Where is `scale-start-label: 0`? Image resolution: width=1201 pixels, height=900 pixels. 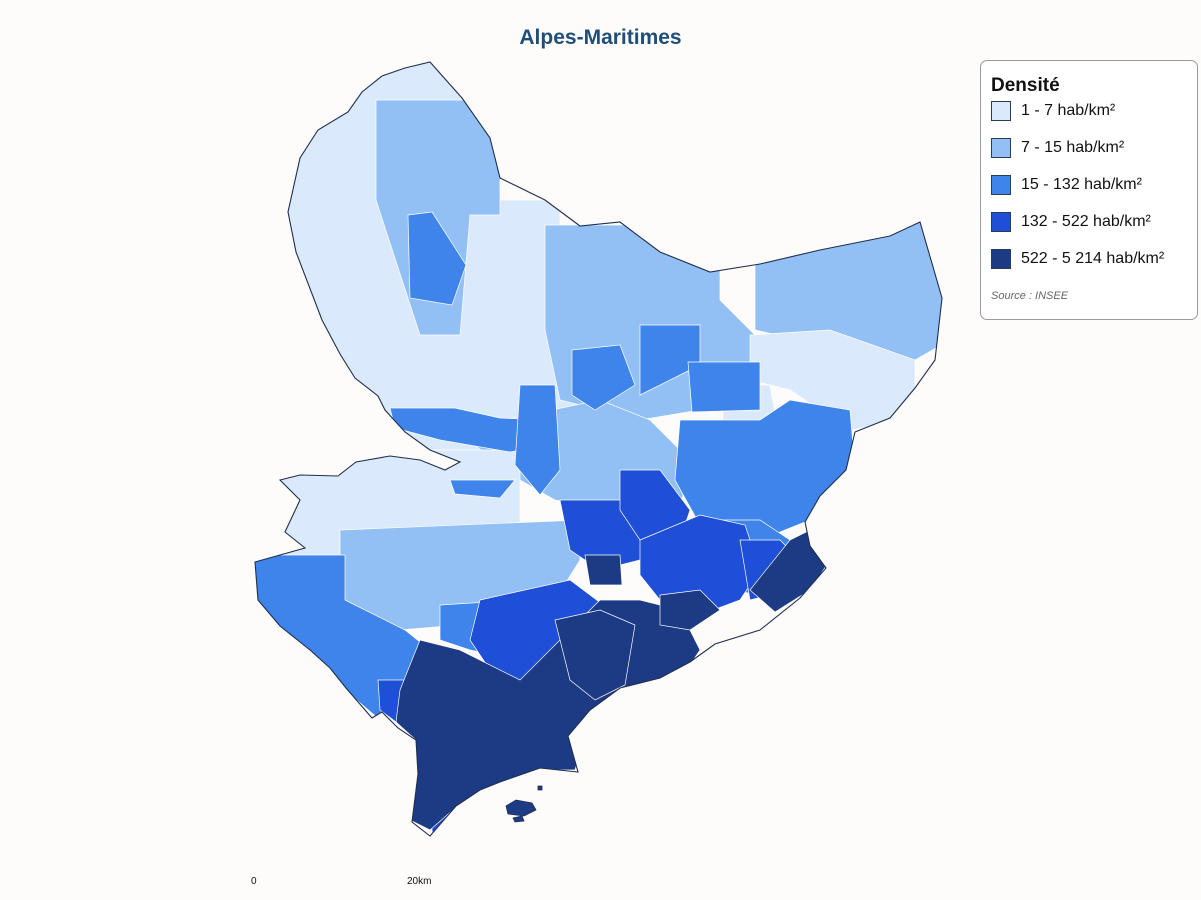 scale-start-label: 0 is located at coordinates (254, 881).